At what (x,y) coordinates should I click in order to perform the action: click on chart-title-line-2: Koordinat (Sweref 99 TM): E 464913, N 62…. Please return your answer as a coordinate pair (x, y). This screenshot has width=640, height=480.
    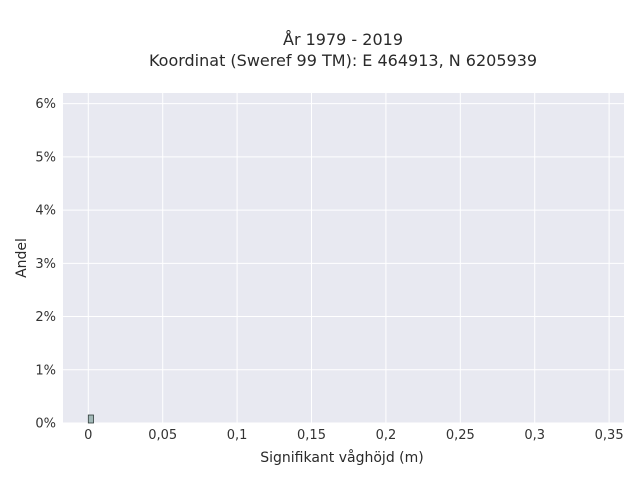
    Looking at the image, I should click on (343, 60).